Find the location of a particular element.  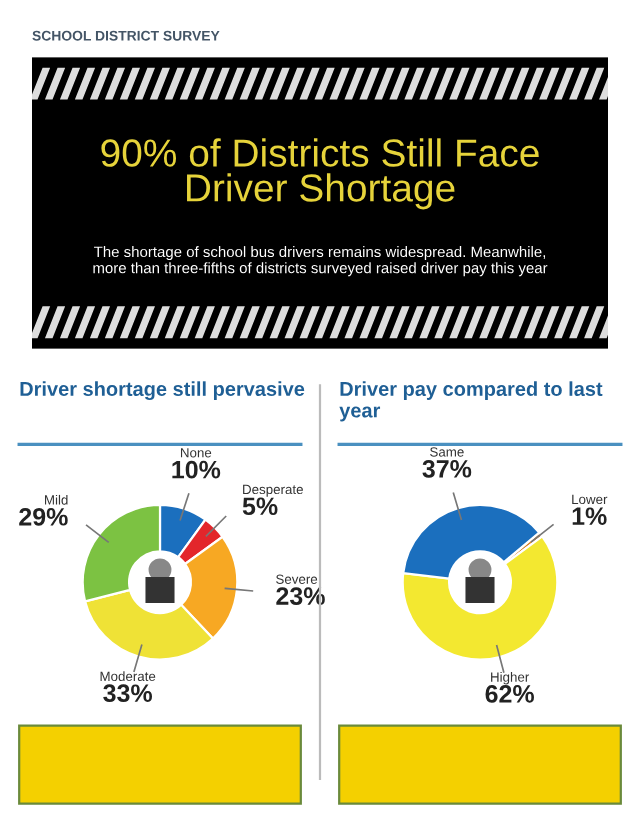

chart-title: Driver pay compared to last year is located at coordinates (471, 401).